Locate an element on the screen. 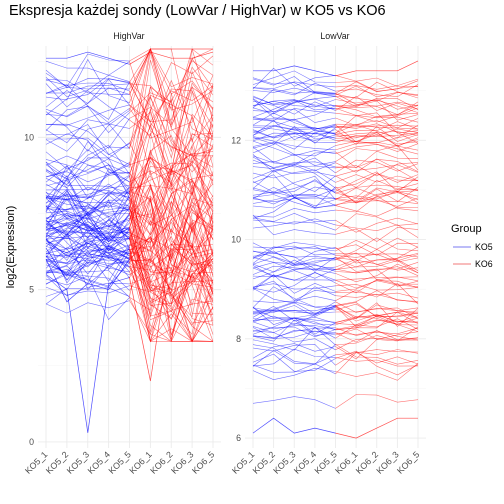 This screenshot has width=504, height=504. x-tick-label: KO6_2 is located at coordinates (161, 462).